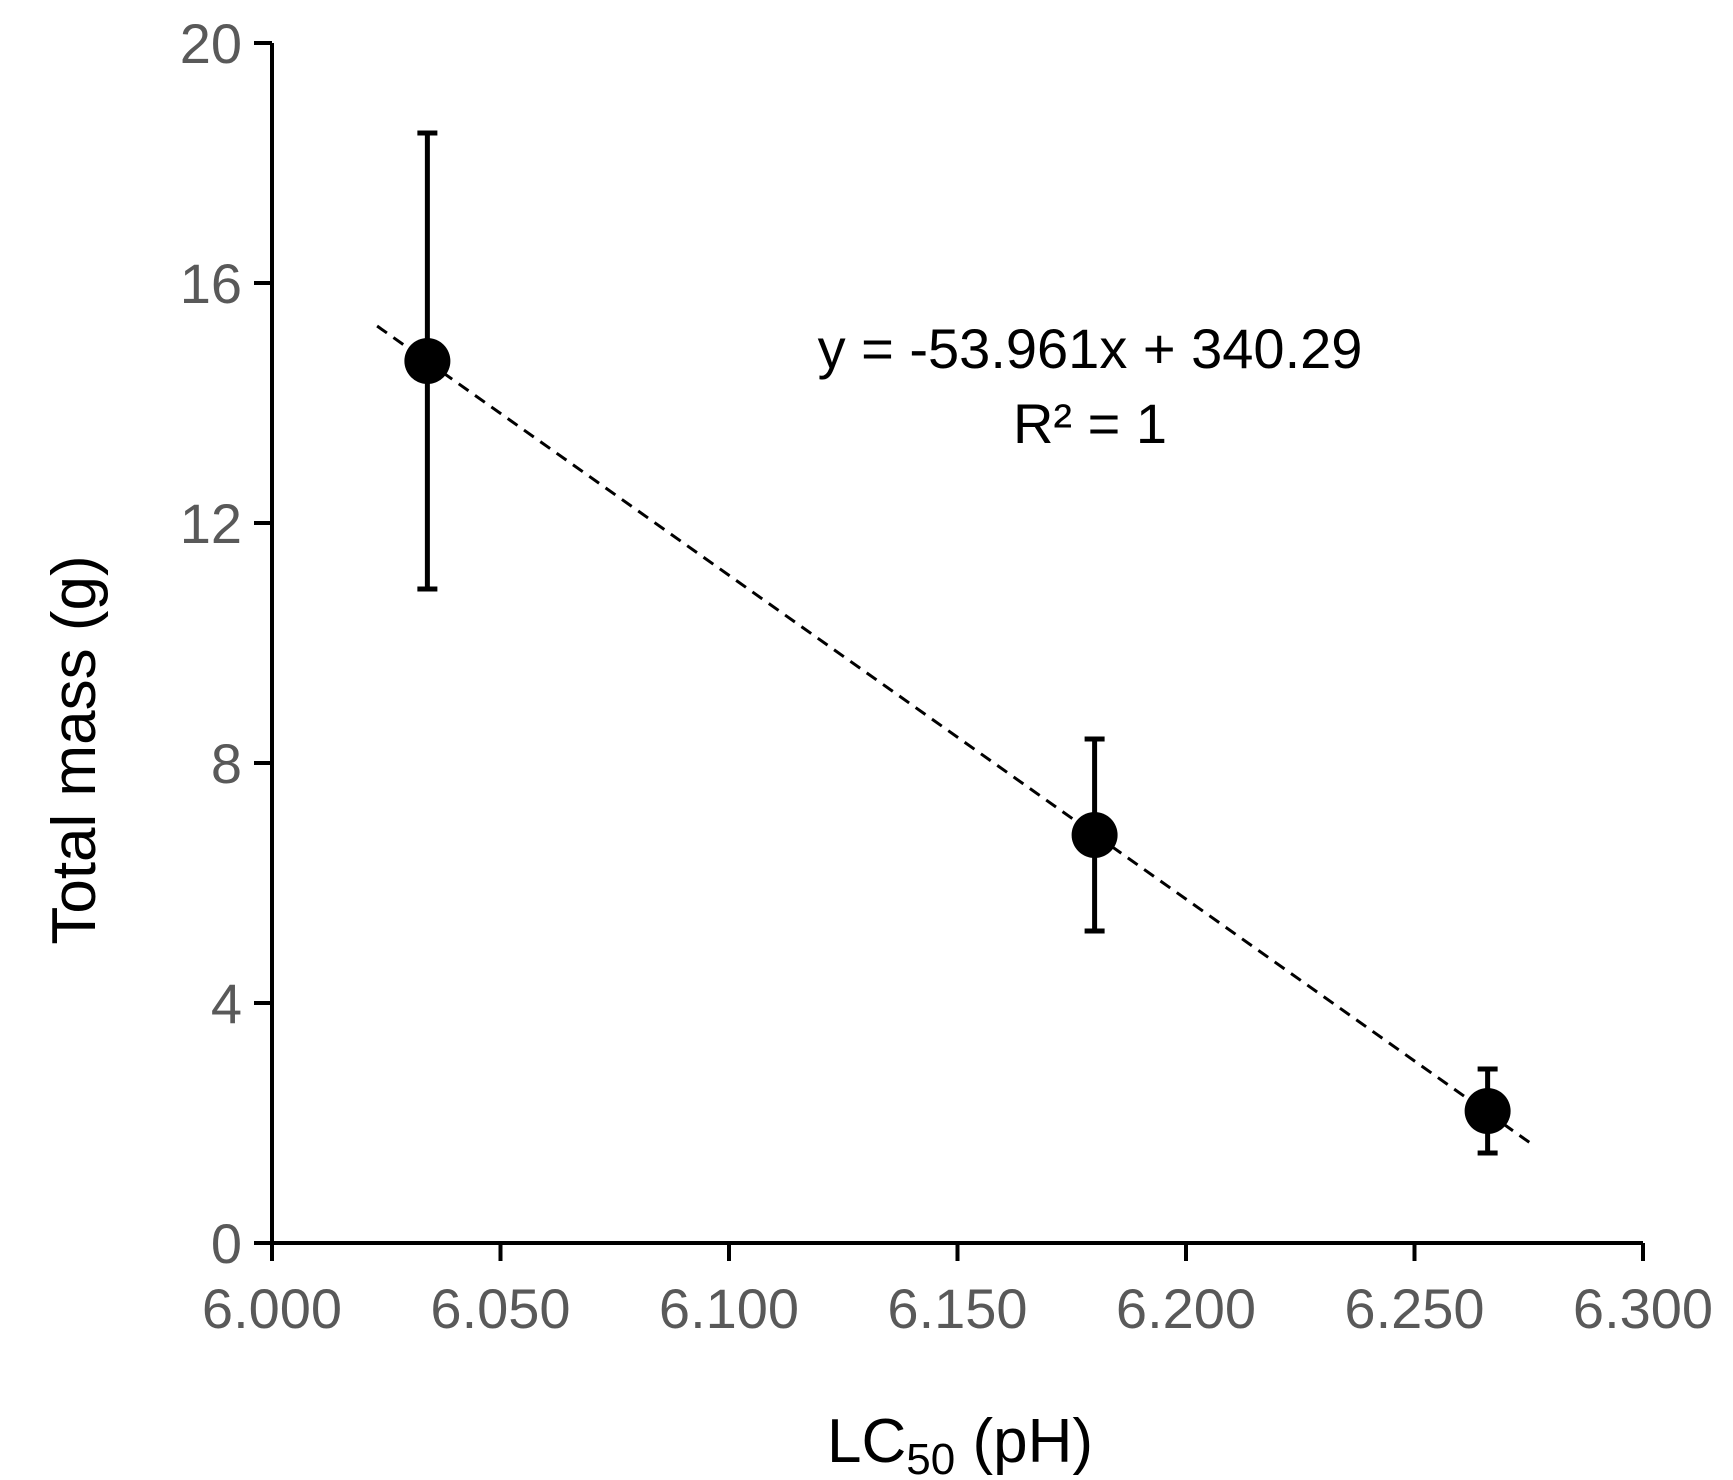 The image size is (1733, 1480). I want to click on x-axis-title: LC50 (pH), so click(960, 1443).